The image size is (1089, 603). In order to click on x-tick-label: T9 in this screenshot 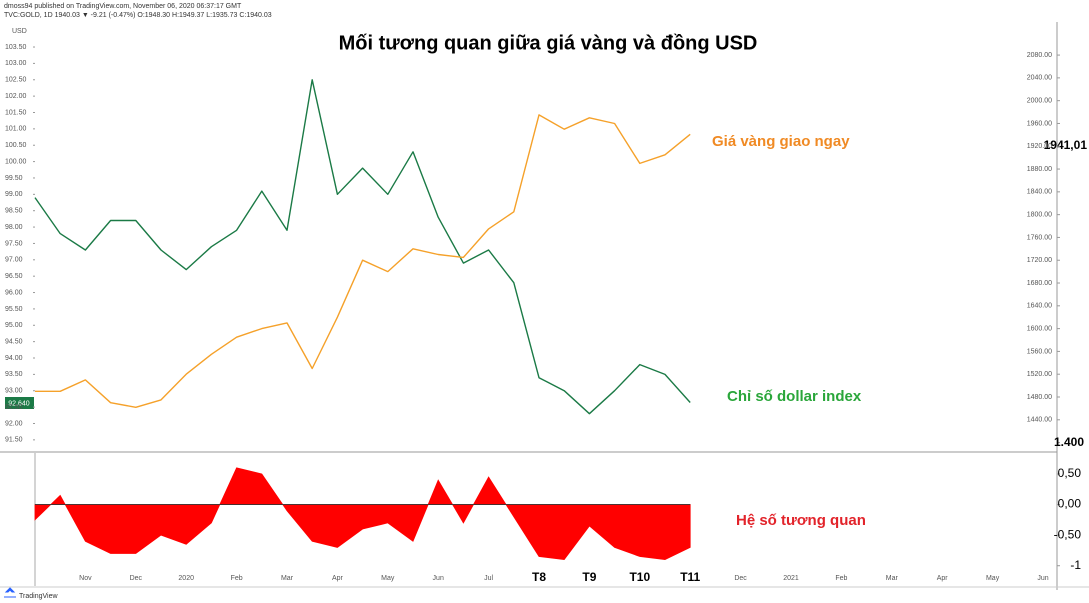, I will do `click(589, 577)`.